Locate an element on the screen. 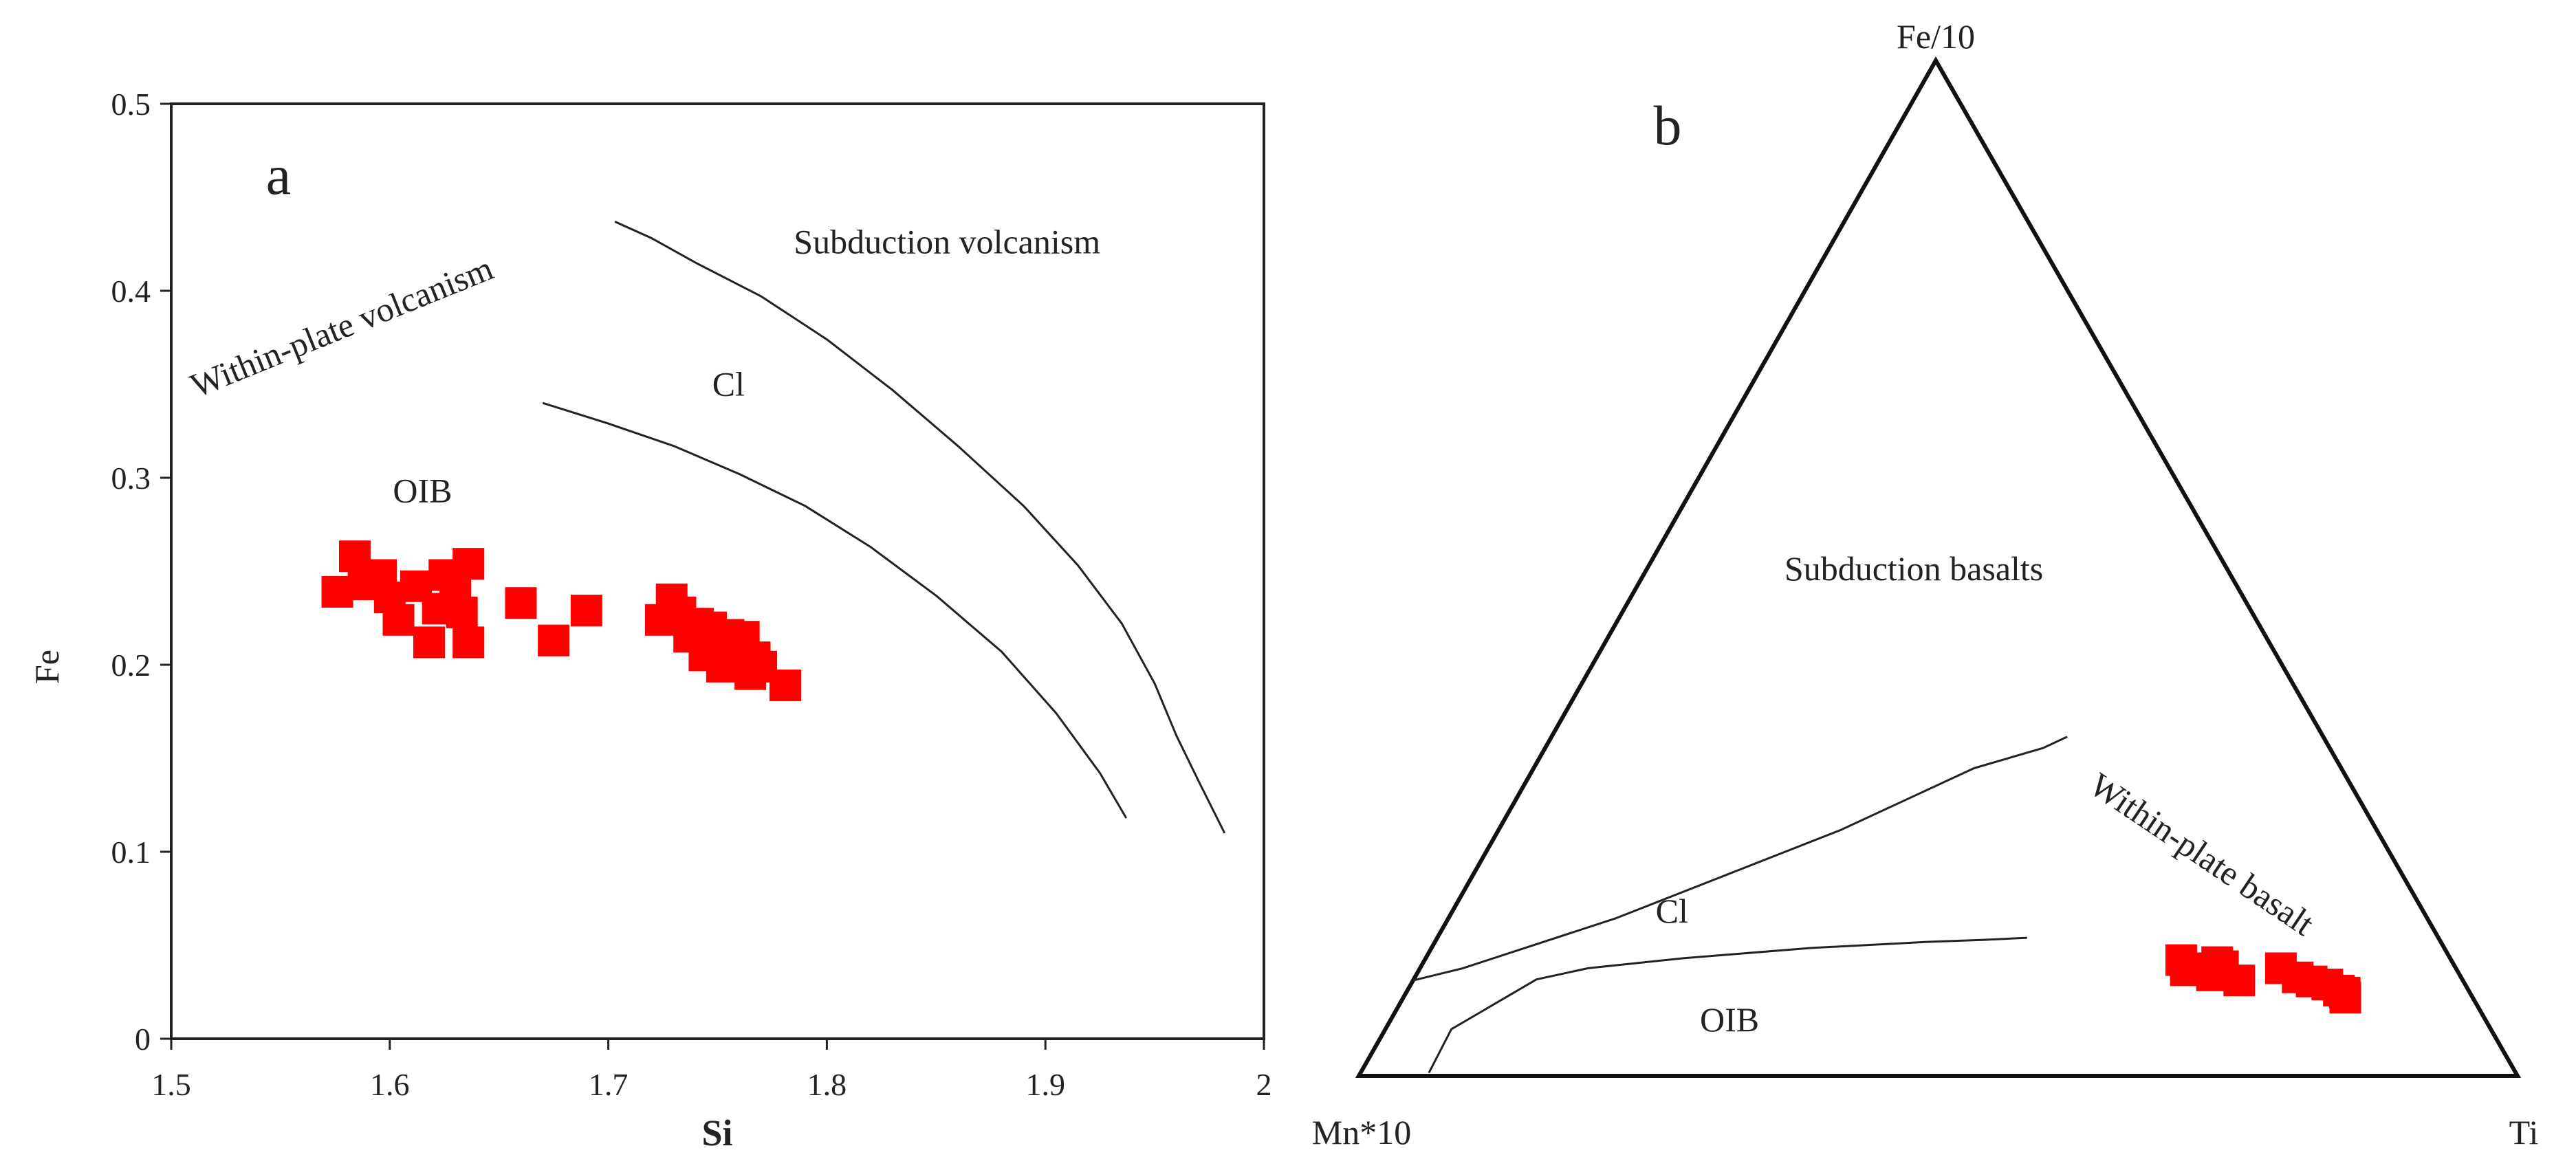  panel-a-y-tick-label: 0.5 is located at coordinates (131, 104).